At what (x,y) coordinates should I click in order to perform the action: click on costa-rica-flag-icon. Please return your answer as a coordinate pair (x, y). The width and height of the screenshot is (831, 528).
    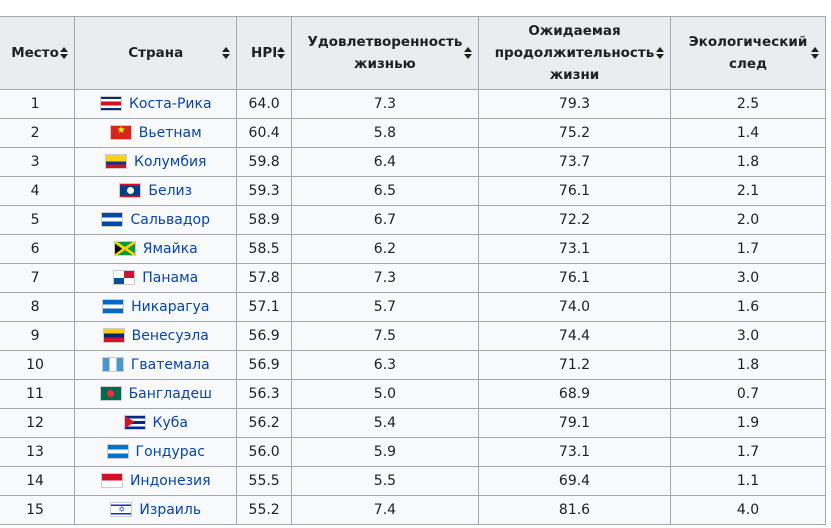
    Looking at the image, I should click on (110, 103).